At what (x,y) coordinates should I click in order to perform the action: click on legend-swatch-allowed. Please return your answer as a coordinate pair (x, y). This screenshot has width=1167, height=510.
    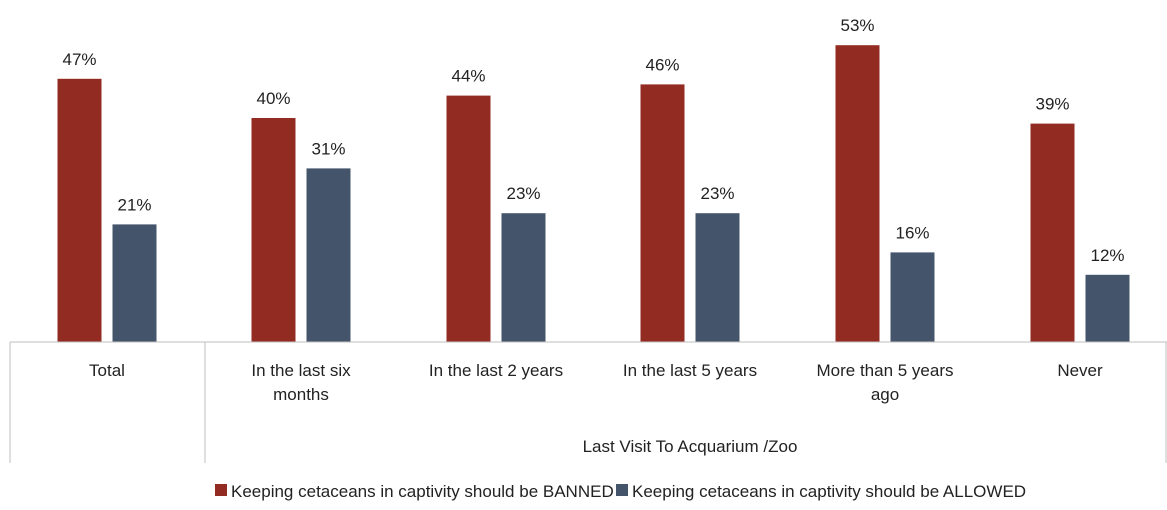
    Looking at the image, I should click on (622, 490).